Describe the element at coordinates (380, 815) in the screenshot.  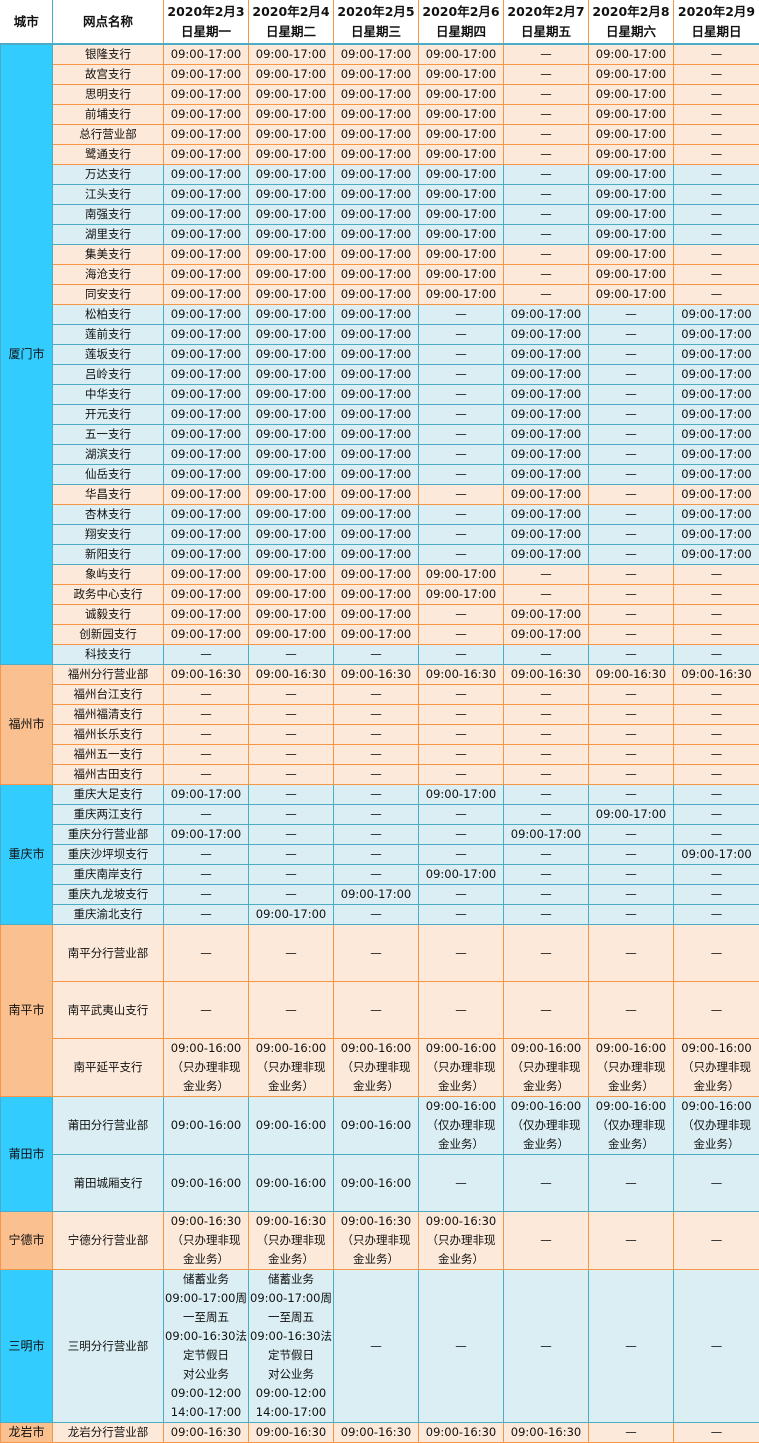
I see `table-row: 重庆两江支行—————09:00-17:00—` at that location.